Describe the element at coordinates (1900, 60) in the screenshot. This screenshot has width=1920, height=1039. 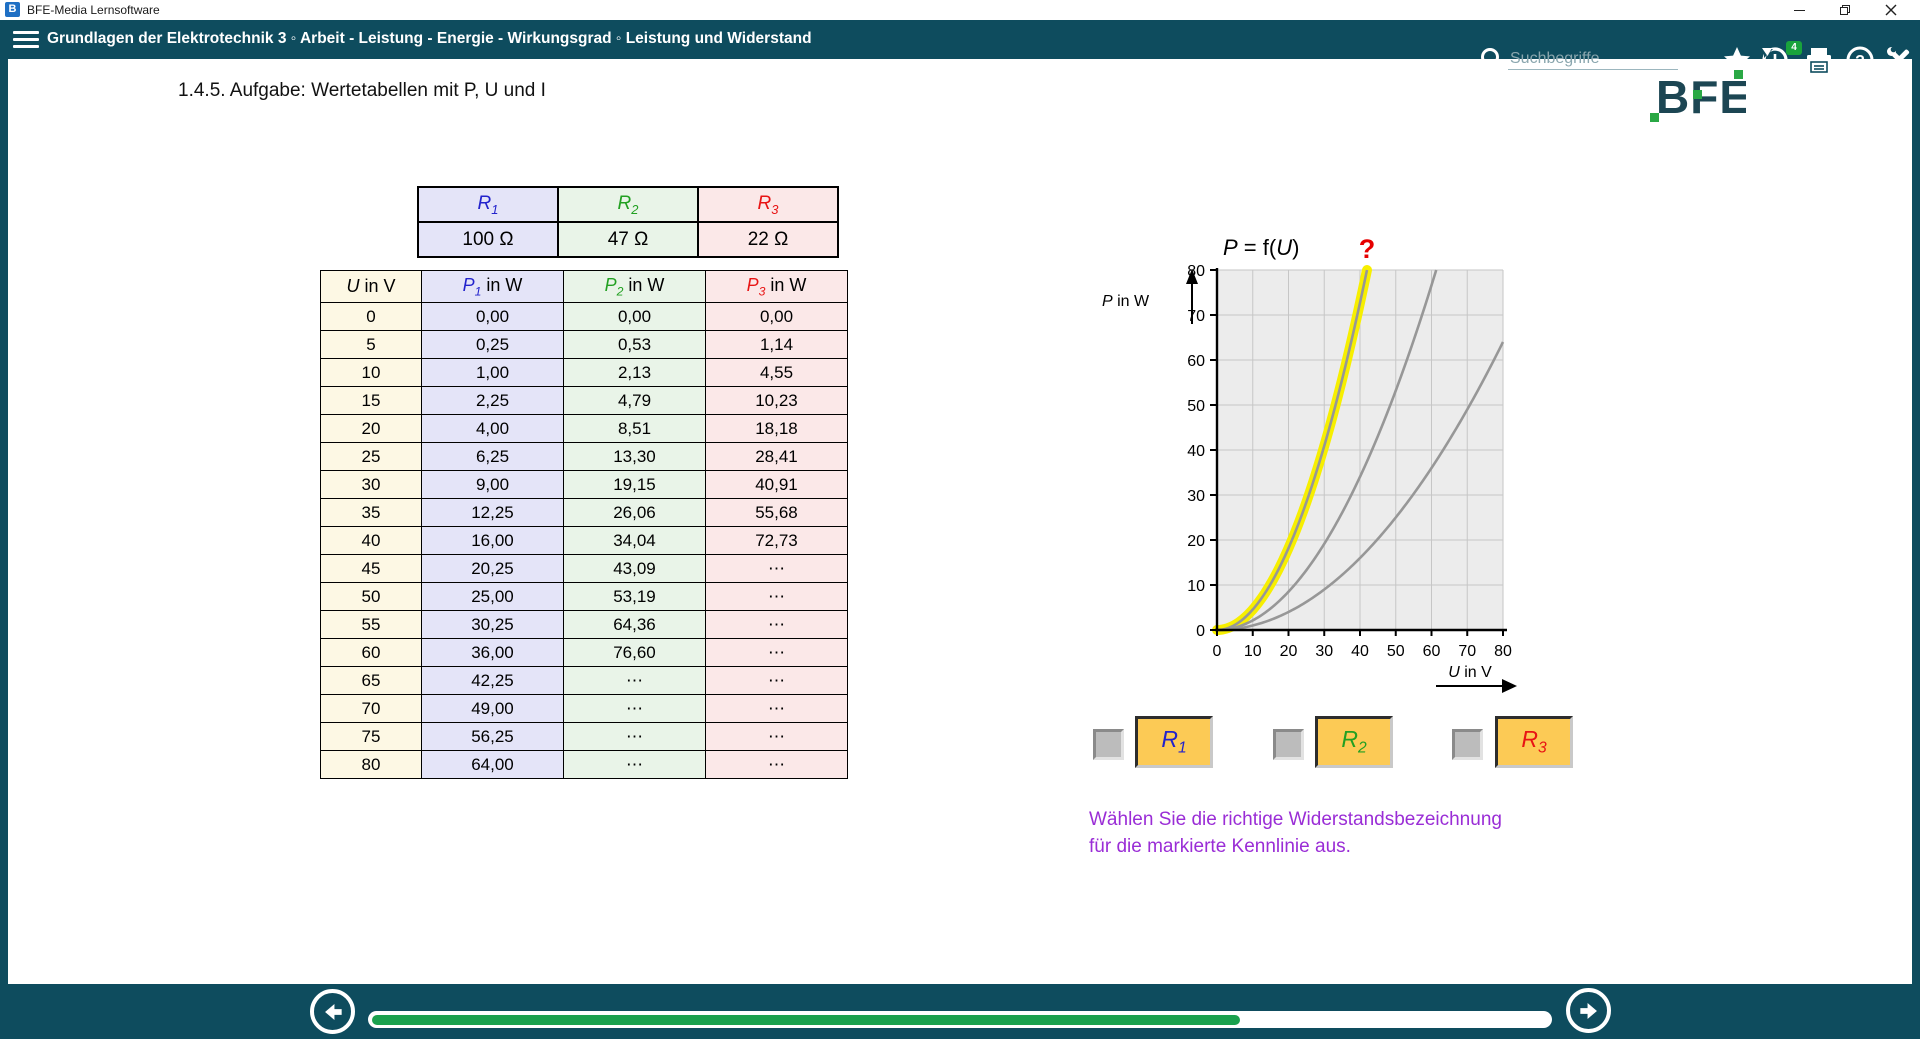
I see `tools-icon` at that location.